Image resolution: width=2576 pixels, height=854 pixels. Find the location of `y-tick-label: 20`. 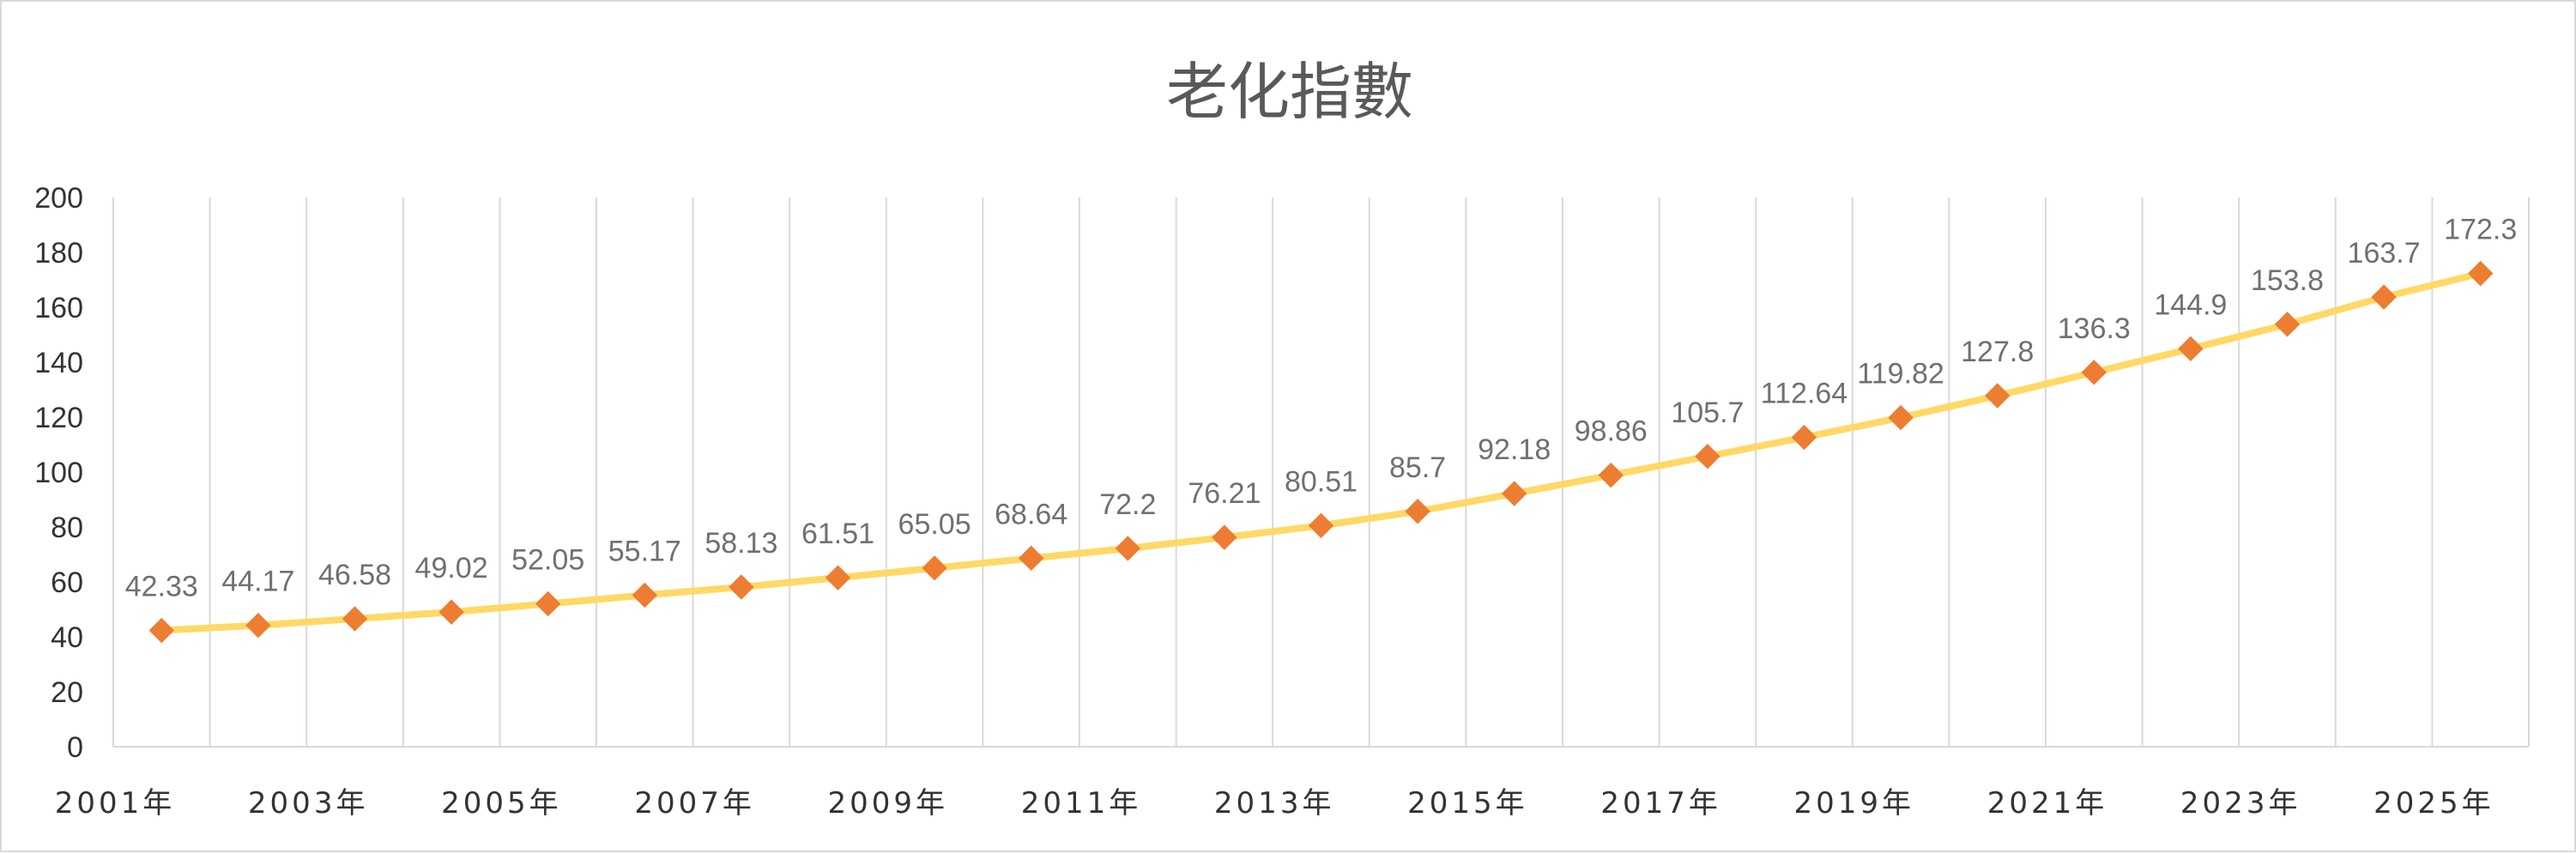

y-tick-label: 20 is located at coordinates (67, 693).